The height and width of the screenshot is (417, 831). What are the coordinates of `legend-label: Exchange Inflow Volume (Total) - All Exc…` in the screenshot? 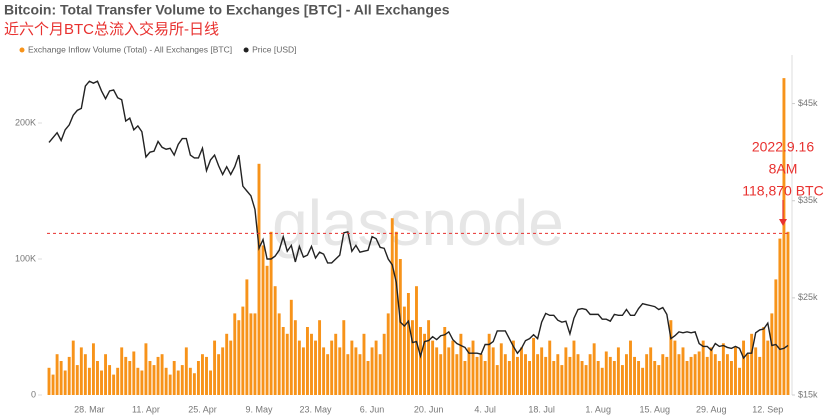 It's located at (130, 49).